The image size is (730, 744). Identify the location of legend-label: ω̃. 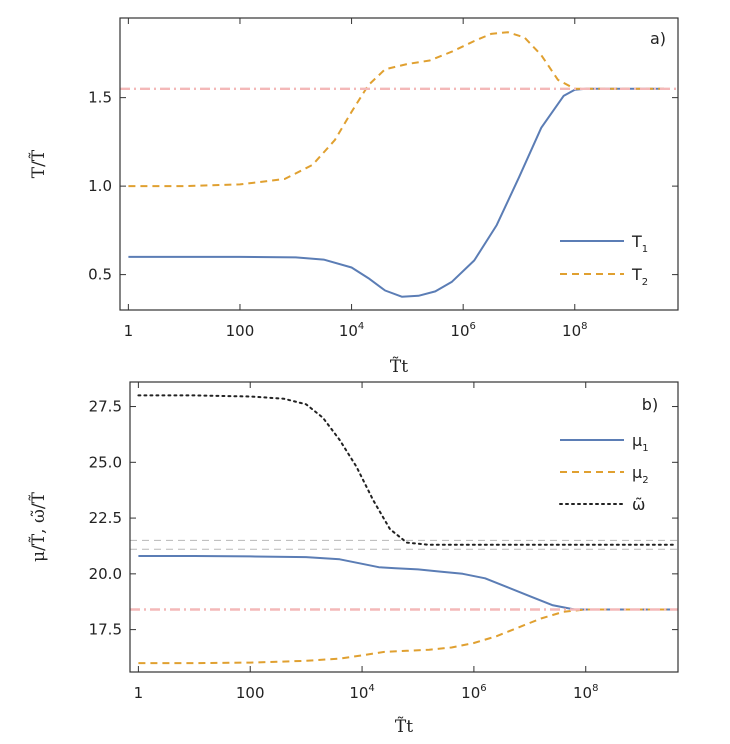
(638, 504).